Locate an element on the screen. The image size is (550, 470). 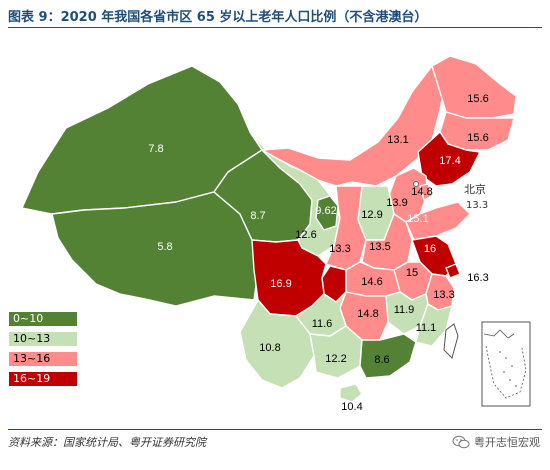
region-tianjin is located at coordinates (426, 192).